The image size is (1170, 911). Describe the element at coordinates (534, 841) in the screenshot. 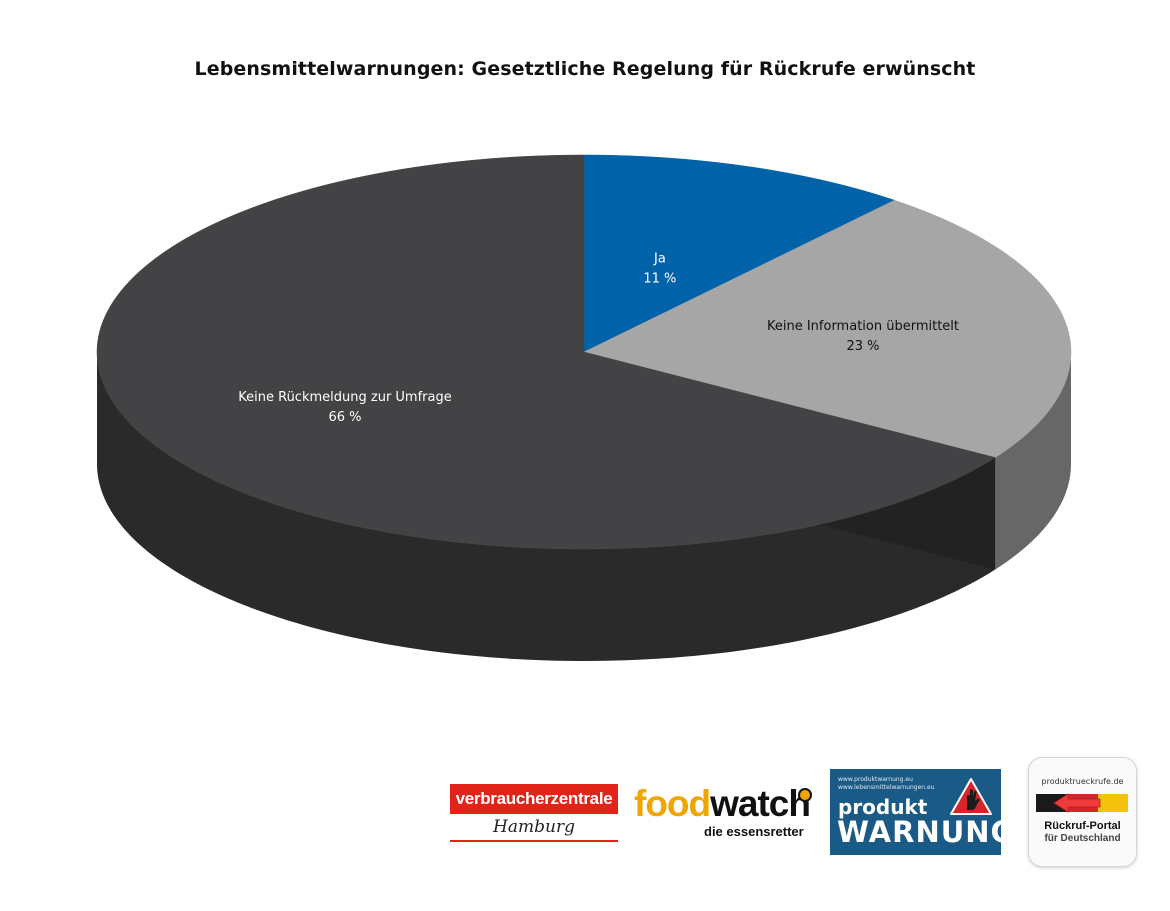

I see `verbraucherzentrale-underline` at that location.